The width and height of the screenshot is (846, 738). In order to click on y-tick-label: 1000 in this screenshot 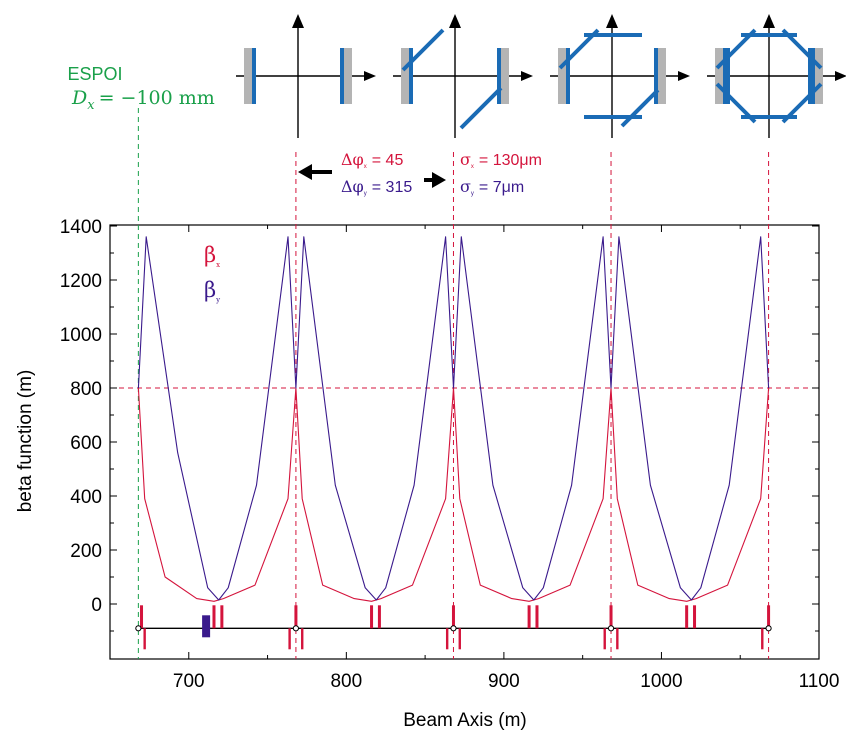, I will do `click(81, 335)`.